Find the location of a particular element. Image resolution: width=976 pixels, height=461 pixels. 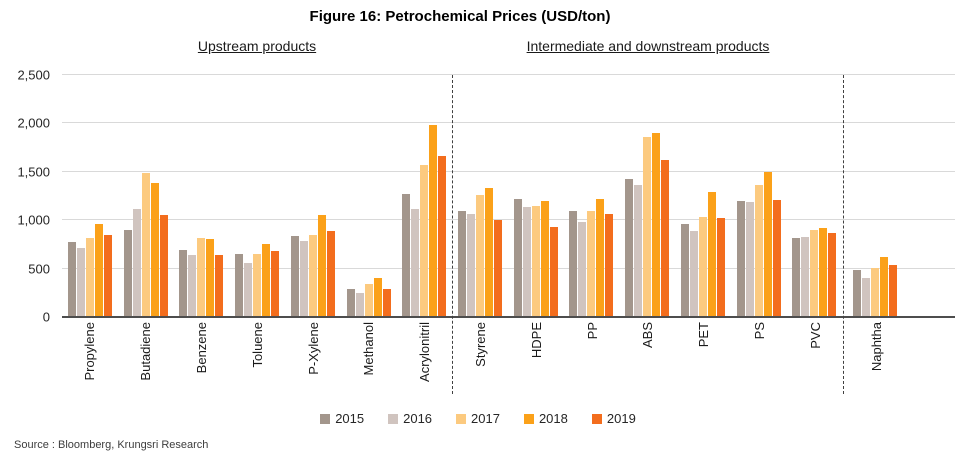

bar-group-butadiene is located at coordinates (146, 196).